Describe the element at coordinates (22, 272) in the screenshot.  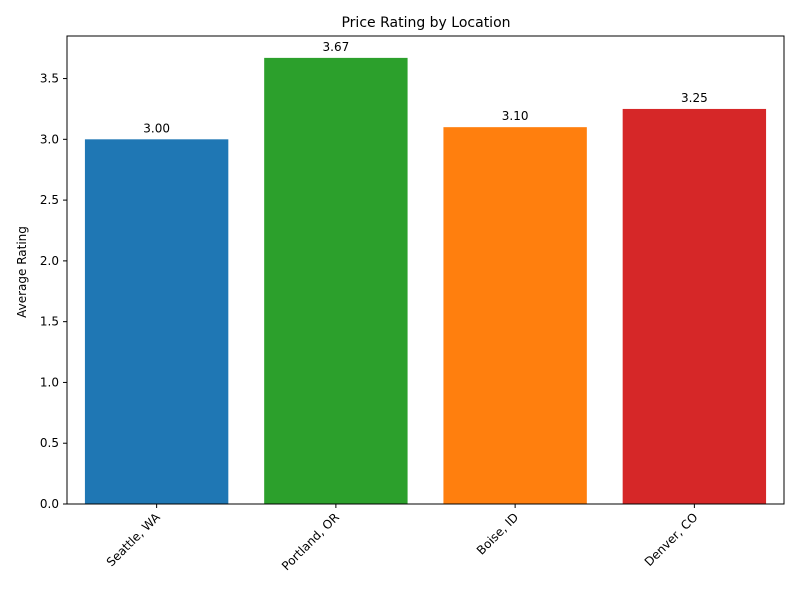
I see `y-axis-label: Average Rating` at that location.